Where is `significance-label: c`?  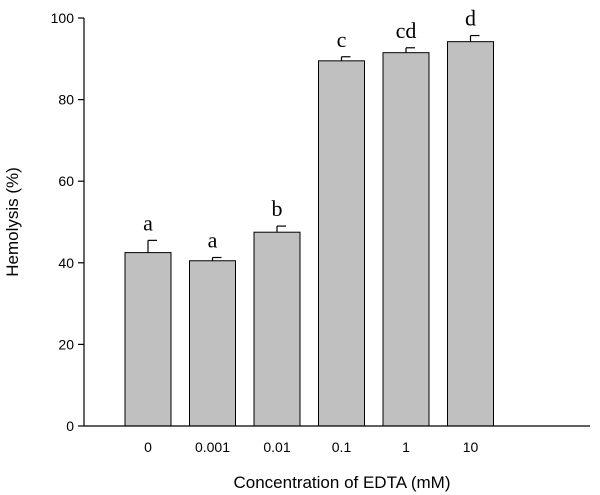
significance-label: c is located at coordinates (342, 39).